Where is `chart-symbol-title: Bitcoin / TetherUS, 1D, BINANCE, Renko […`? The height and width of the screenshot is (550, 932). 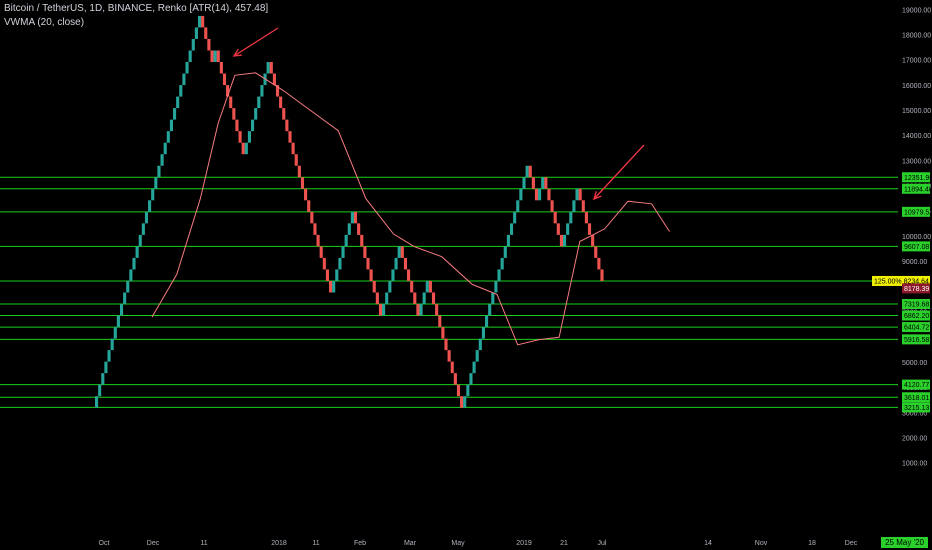 chart-symbol-title: Bitcoin / TetherUS, 1D, BINANCE, Renko [… is located at coordinates (136, 8).